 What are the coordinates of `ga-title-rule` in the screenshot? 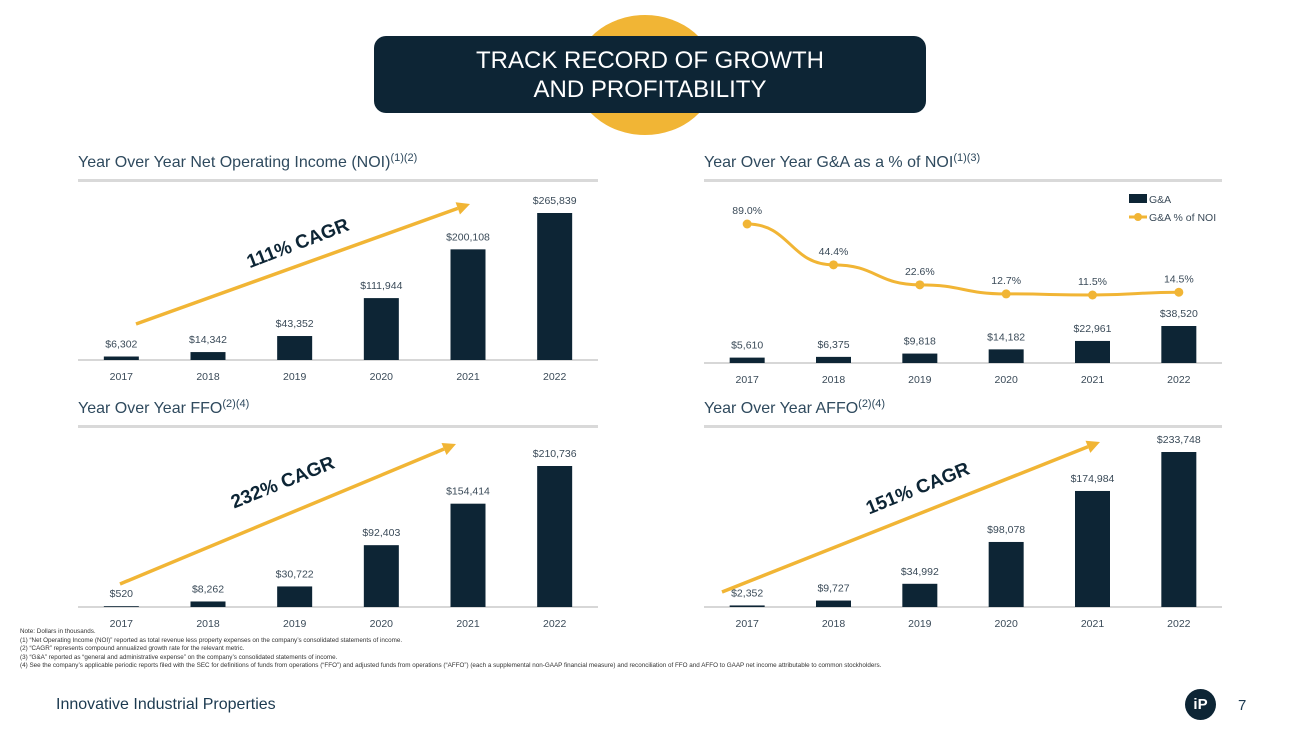 It's located at (963, 180).